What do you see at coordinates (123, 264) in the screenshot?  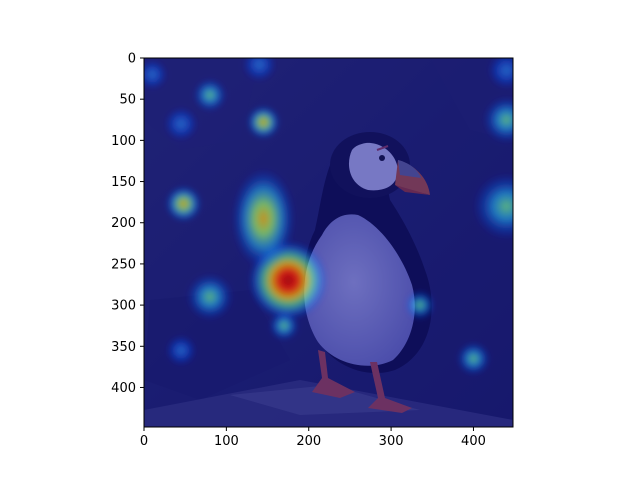 I see `y-tick-label: 250` at bounding box center [123, 264].